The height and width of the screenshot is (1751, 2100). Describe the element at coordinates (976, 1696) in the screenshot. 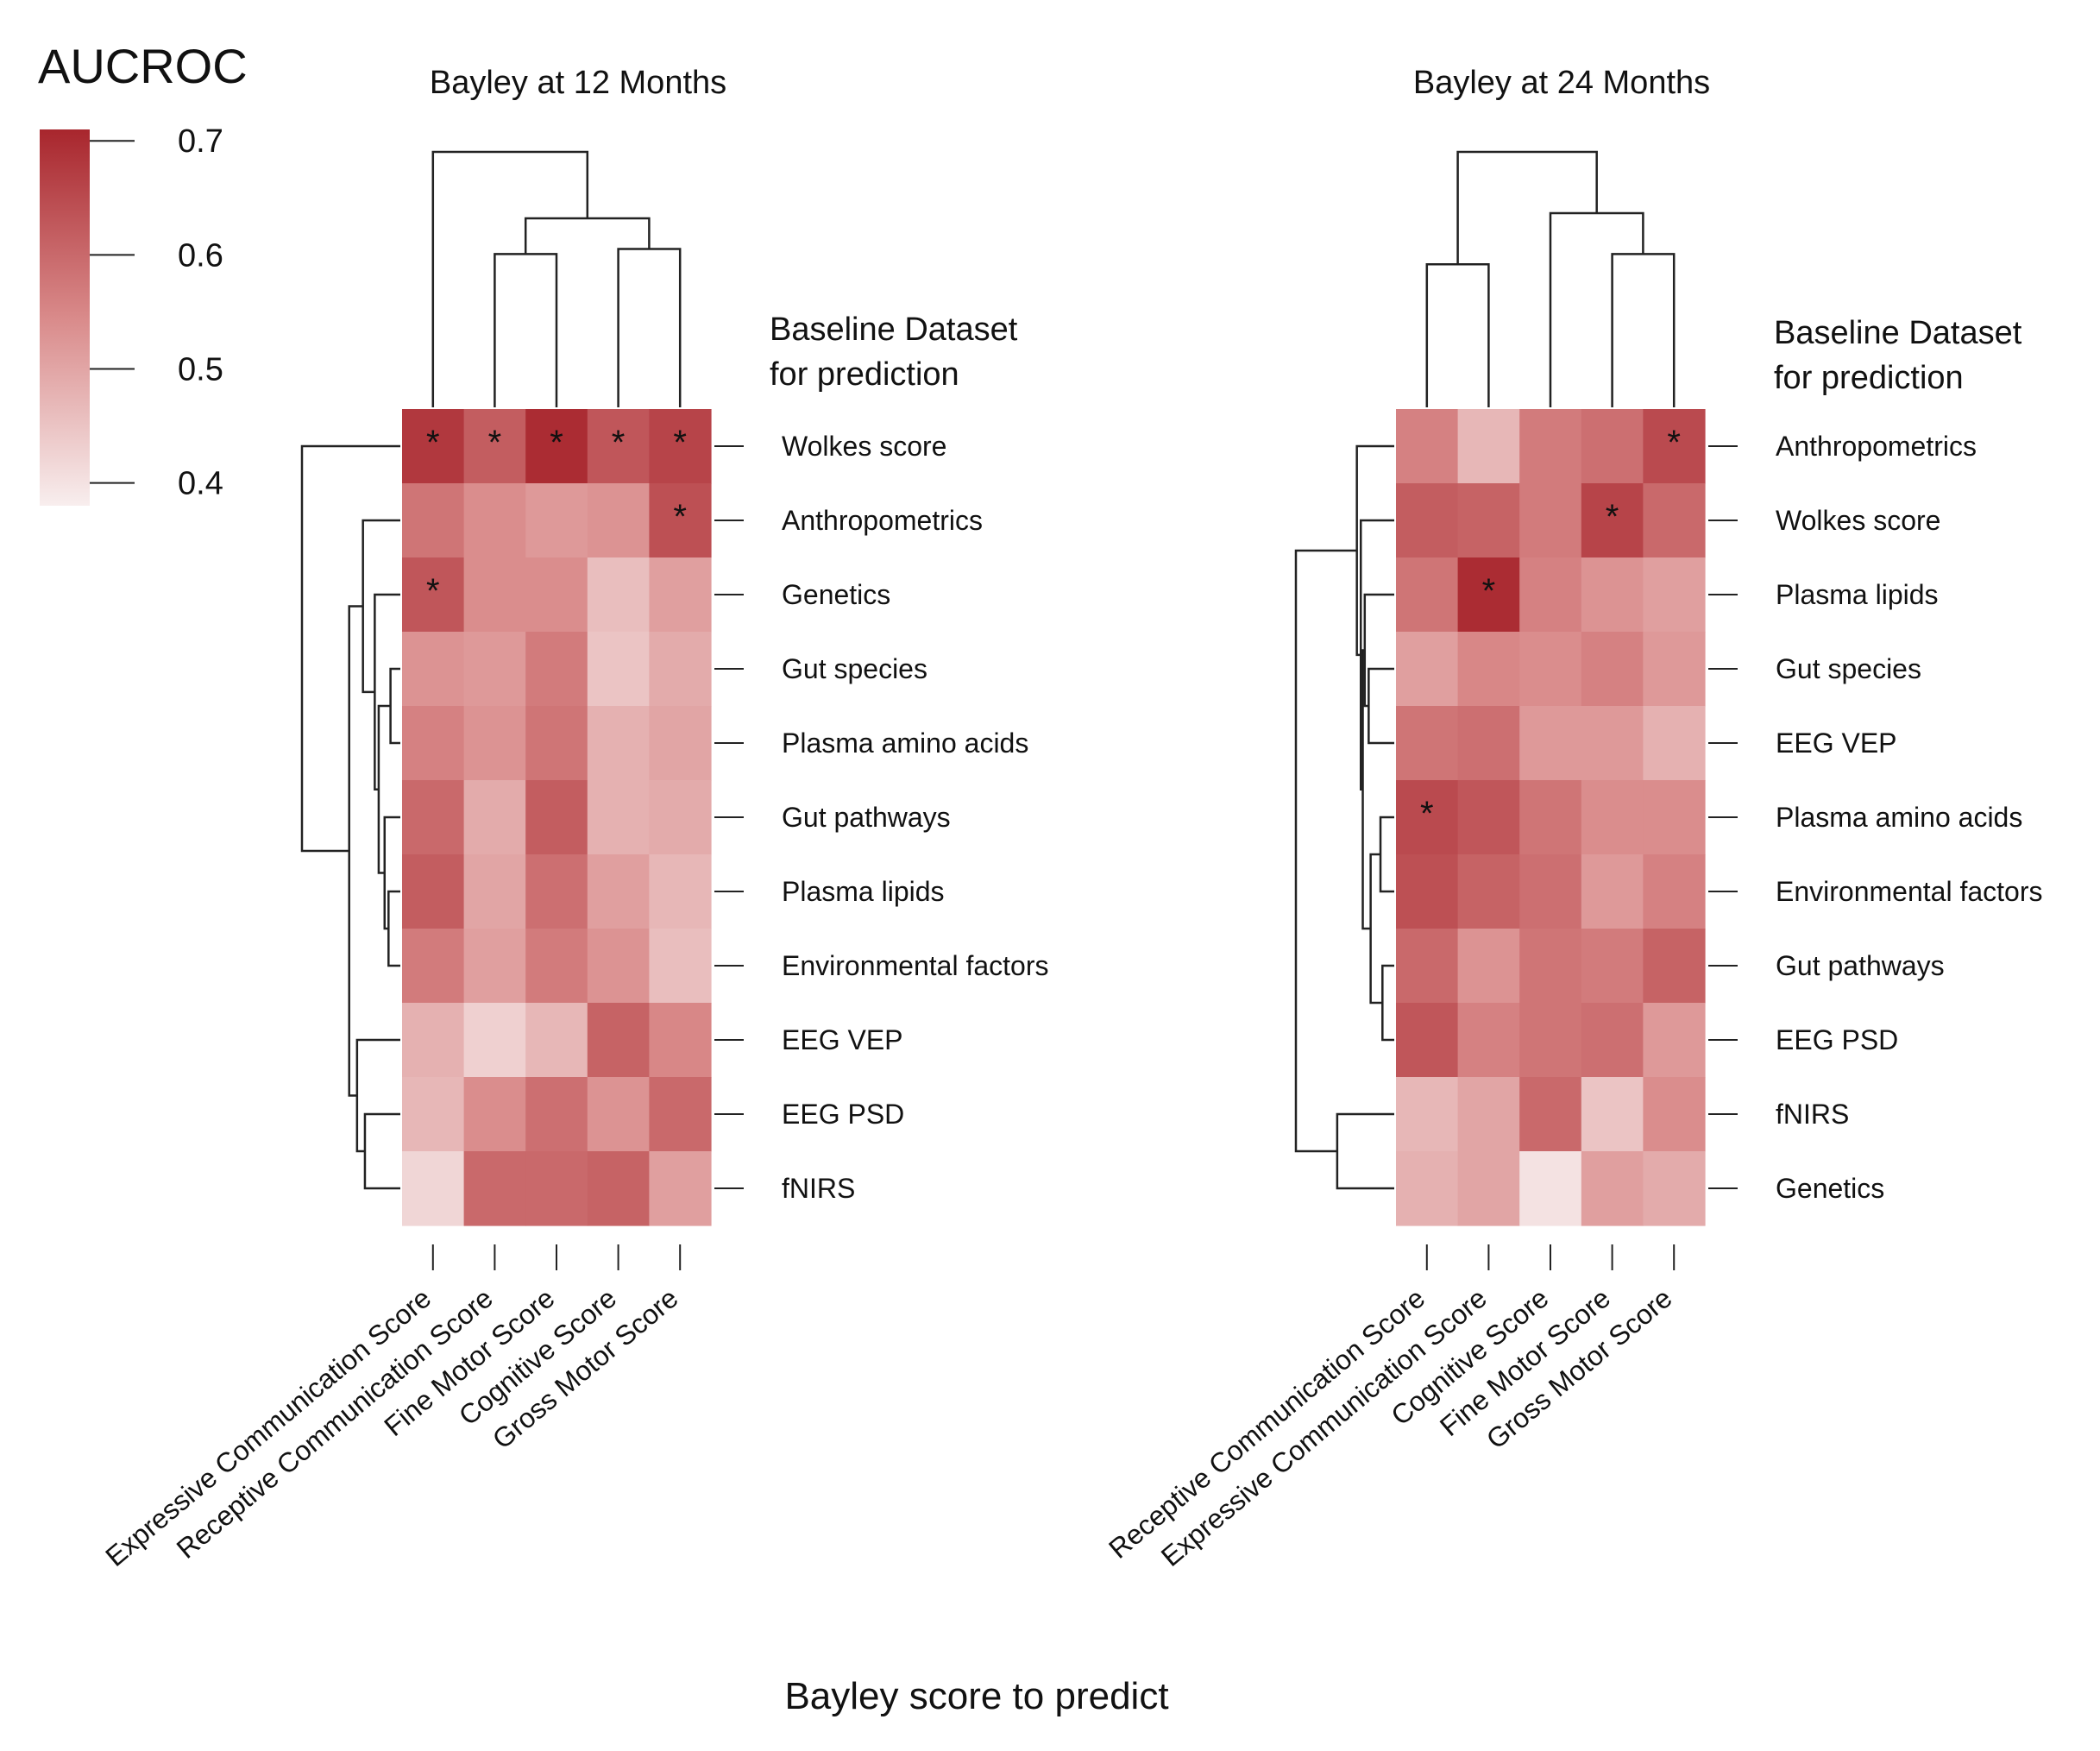

I see `x-axis-title: Bayley score to predict` at that location.